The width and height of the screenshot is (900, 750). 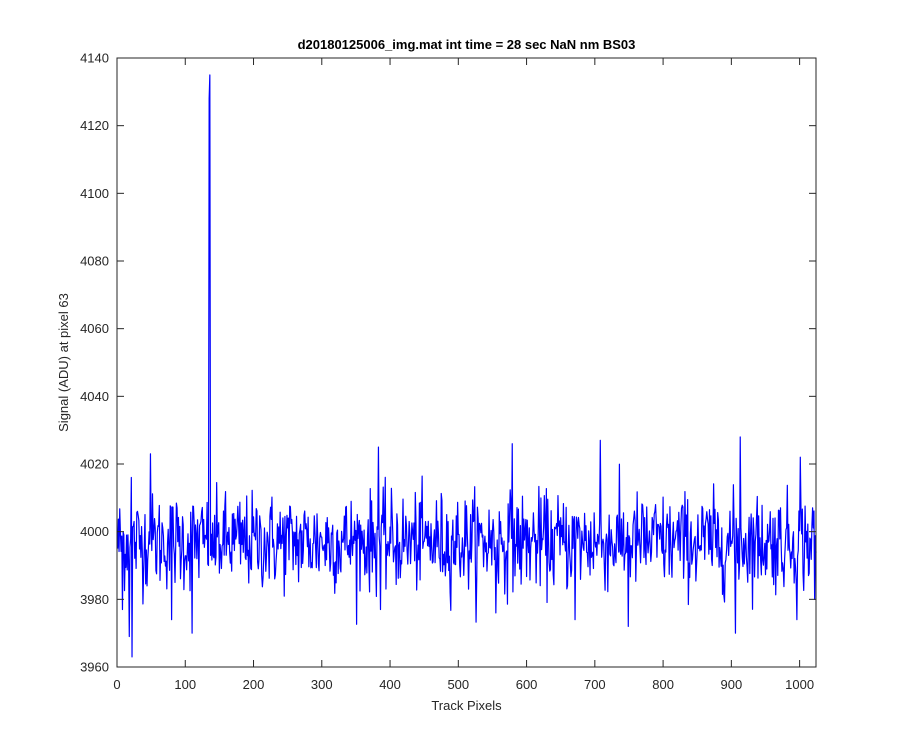 I want to click on y-tick-label: 4000, so click(x=94, y=531).